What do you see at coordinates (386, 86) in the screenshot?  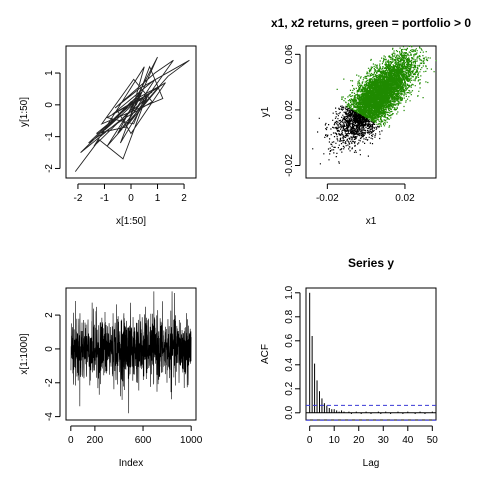 I see `scatter-points-positive` at bounding box center [386, 86].